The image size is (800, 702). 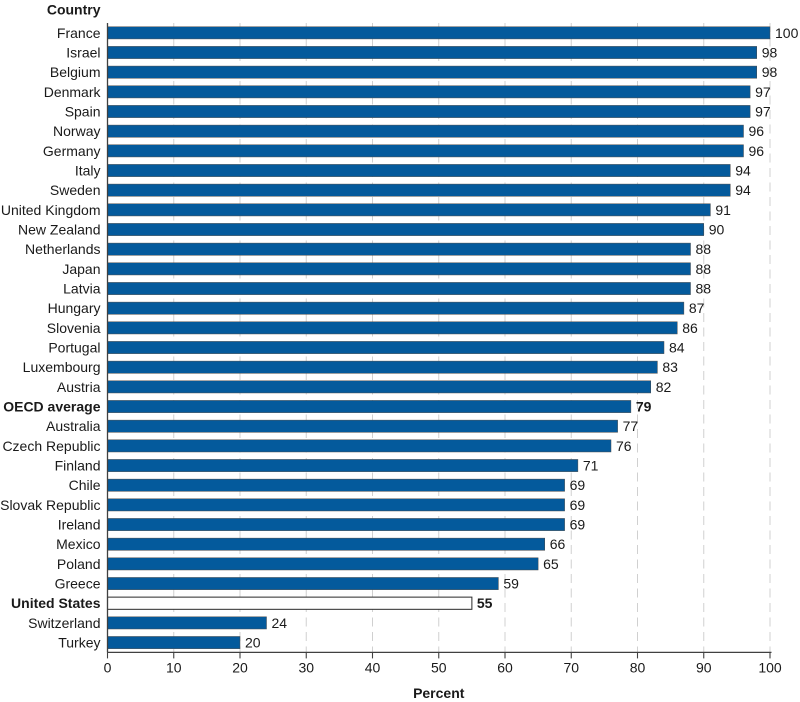 What do you see at coordinates (88, 171) in the screenshot?
I see `svg-text: Italy` at bounding box center [88, 171].